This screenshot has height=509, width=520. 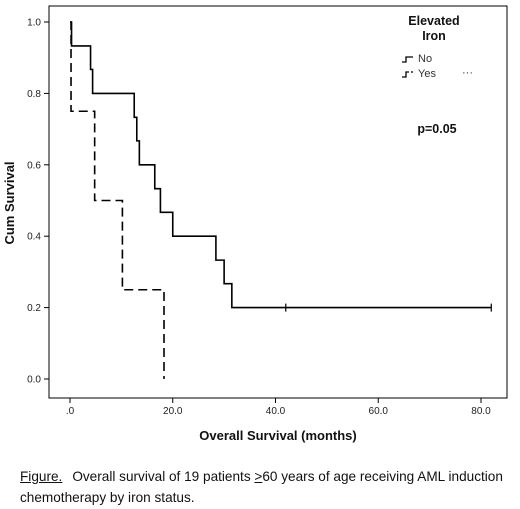 I want to click on x-axis-ticks: .0 20.0 40.0 60.0 80.0, so click(x=278, y=407).